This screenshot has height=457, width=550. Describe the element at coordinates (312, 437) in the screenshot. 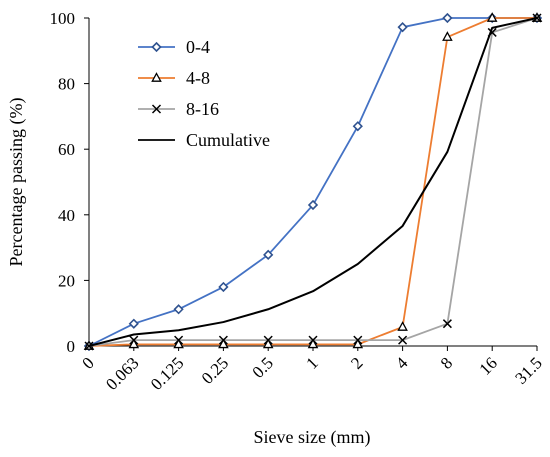

I see `x-axis-title: Sieve size (mm)` at that location.